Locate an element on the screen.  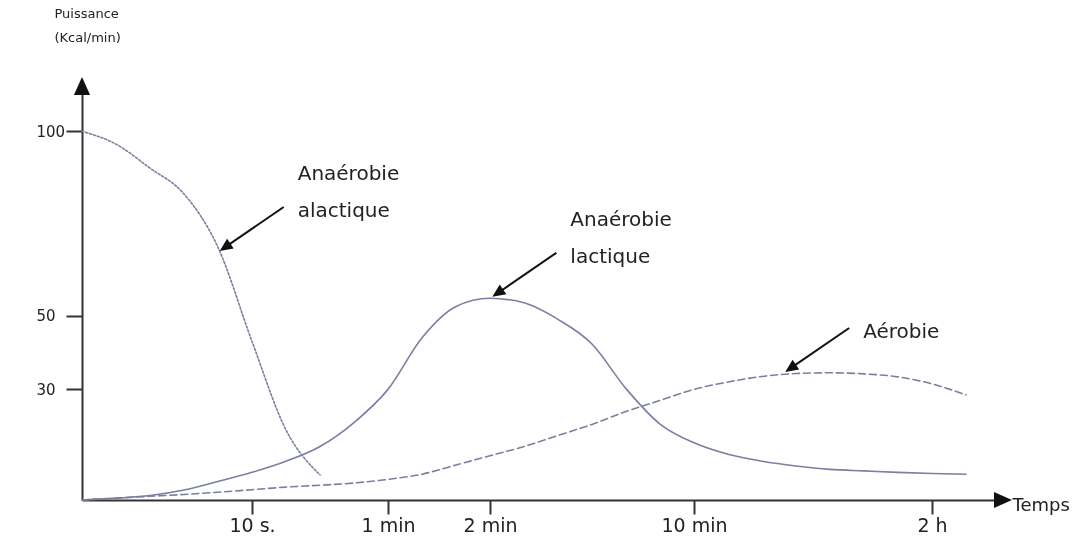
y-tick-label: 50 is located at coordinates (46, 316).